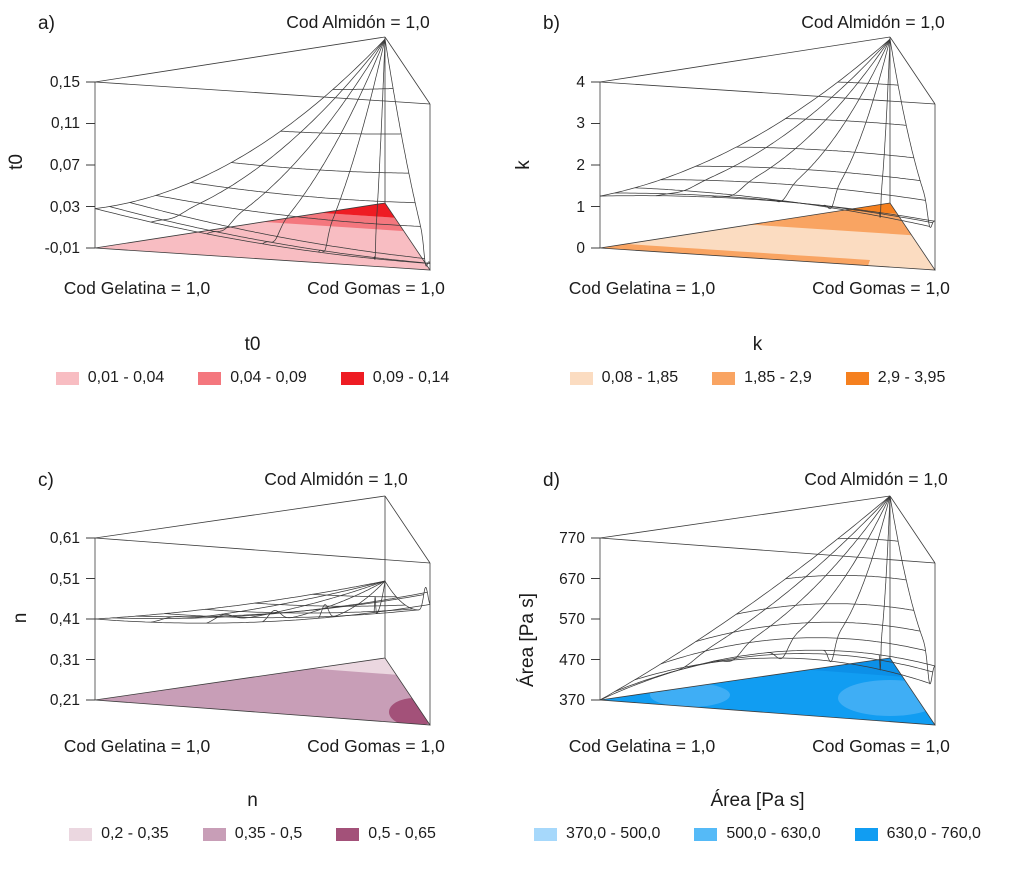 The width and height of the screenshot is (1011, 870). Describe the element at coordinates (580, 207) in the screenshot. I see `z-tick-label: 1` at that location.